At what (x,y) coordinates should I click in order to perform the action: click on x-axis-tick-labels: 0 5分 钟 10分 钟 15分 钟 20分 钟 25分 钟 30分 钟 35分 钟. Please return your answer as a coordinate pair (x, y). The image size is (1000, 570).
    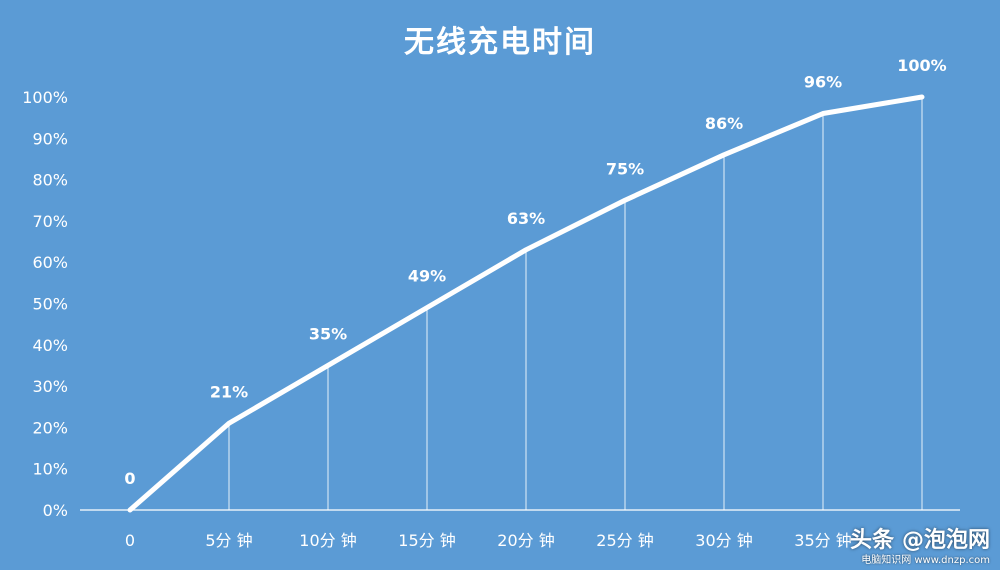
    Looking at the image, I should click on (488, 540).